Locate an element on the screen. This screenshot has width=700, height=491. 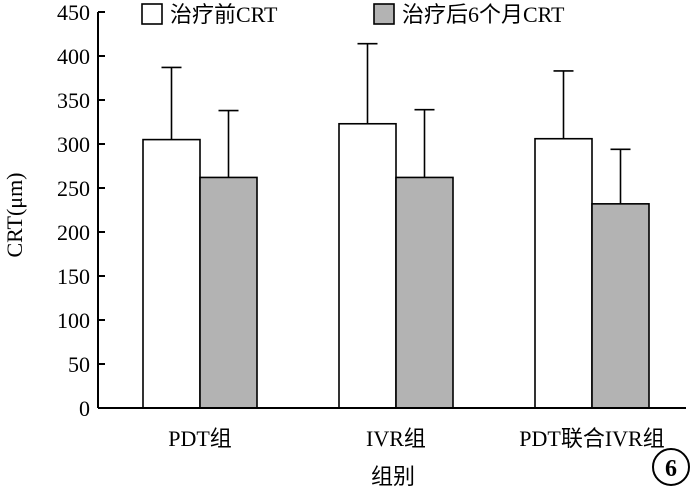
y-tick-label: 200 is located at coordinates (73, 232).